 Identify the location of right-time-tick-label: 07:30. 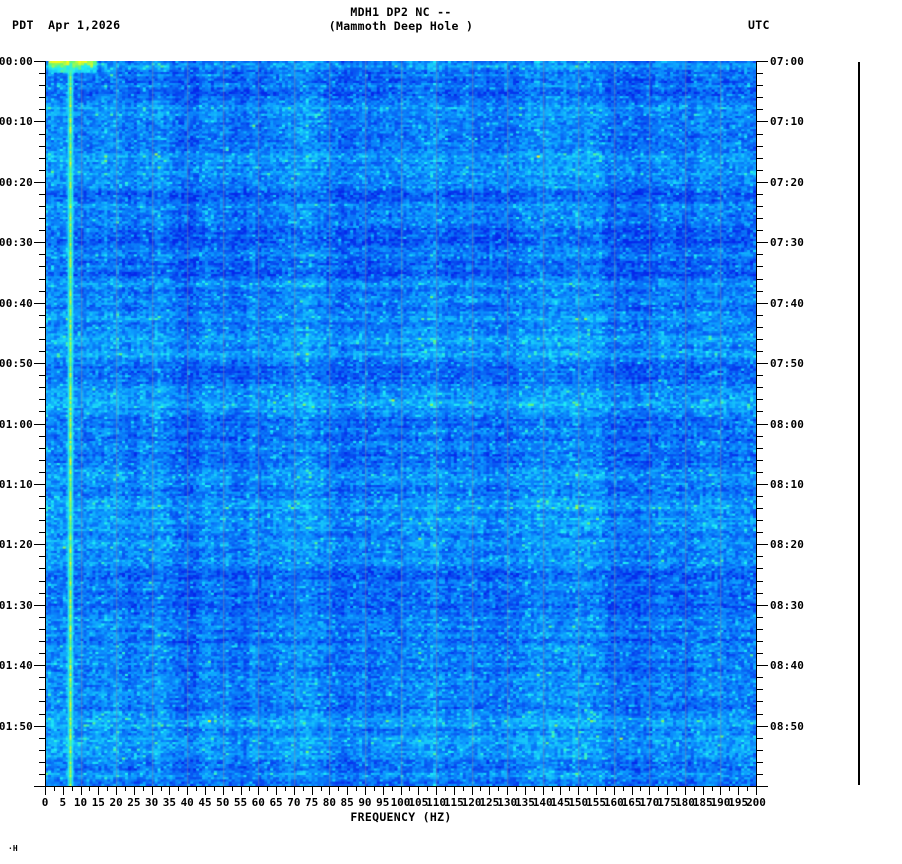
(787, 243).